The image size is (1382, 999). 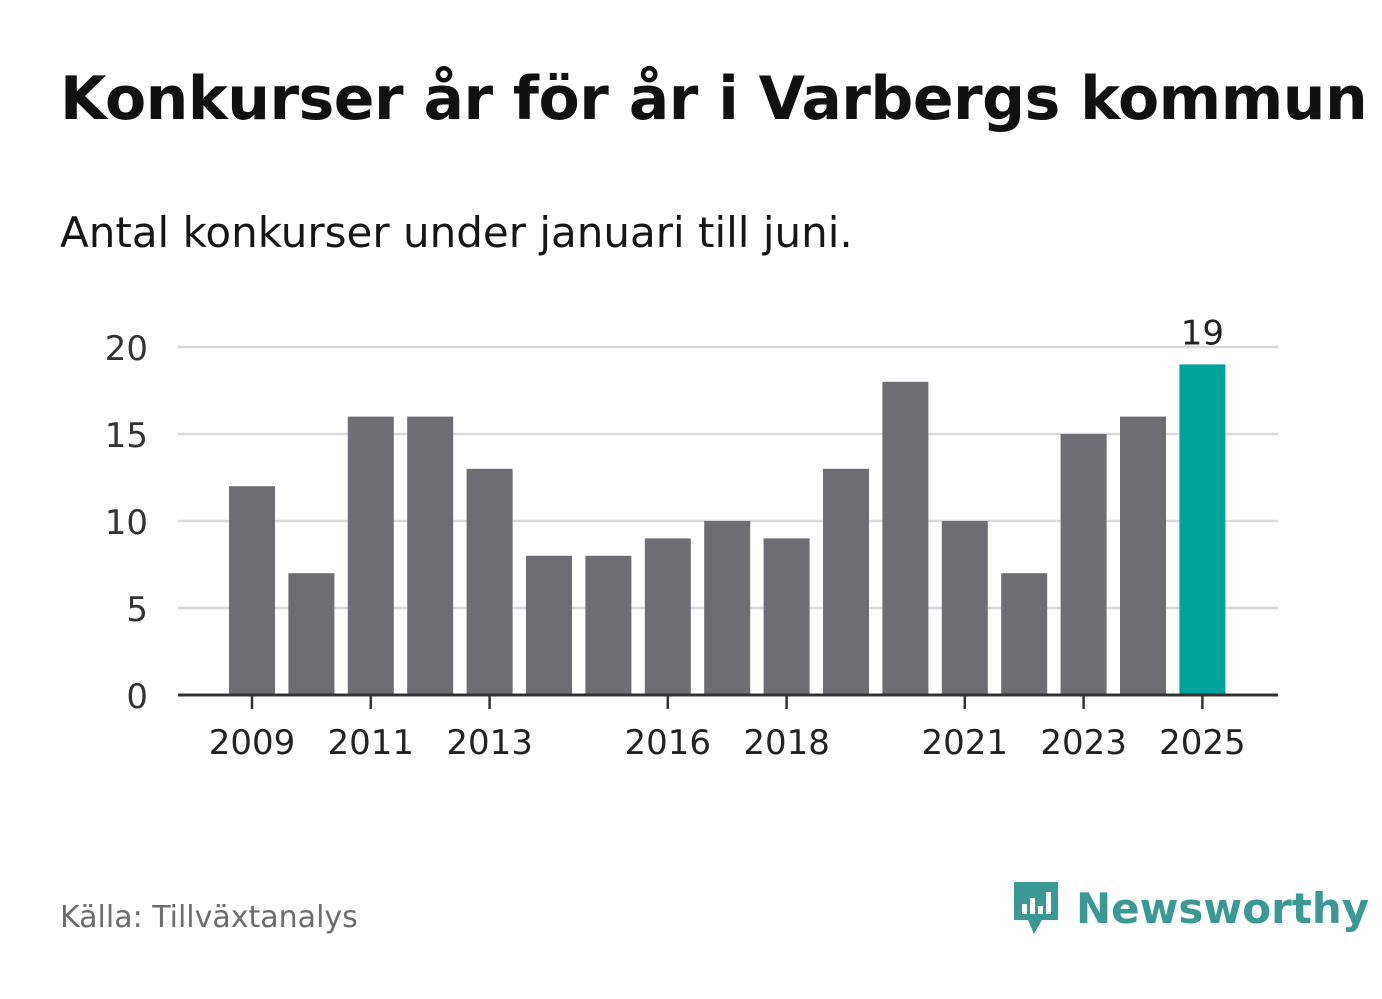 What do you see at coordinates (1083, 564) in the screenshot?
I see `bar-2023` at bounding box center [1083, 564].